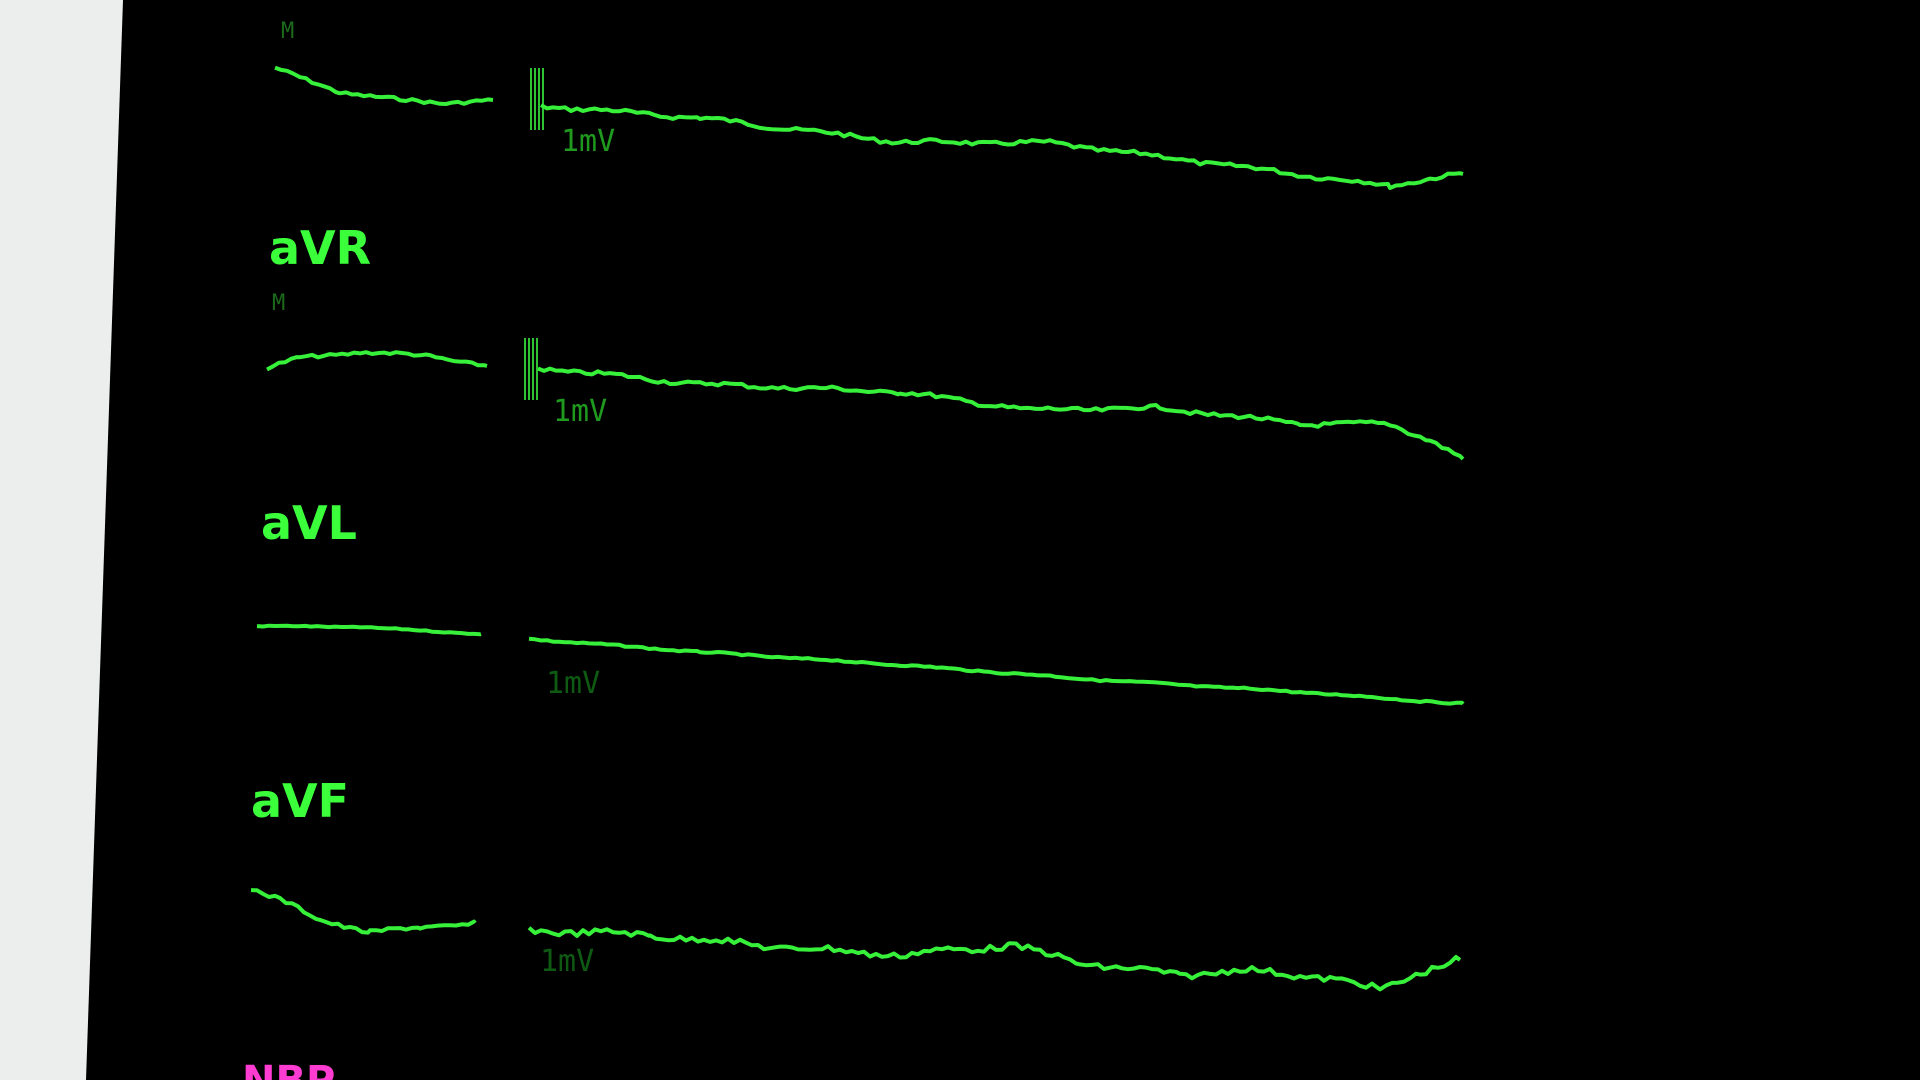 This screenshot has height=1080, width=1920. I want to click on lead-label: aVR, so click(320, 248).